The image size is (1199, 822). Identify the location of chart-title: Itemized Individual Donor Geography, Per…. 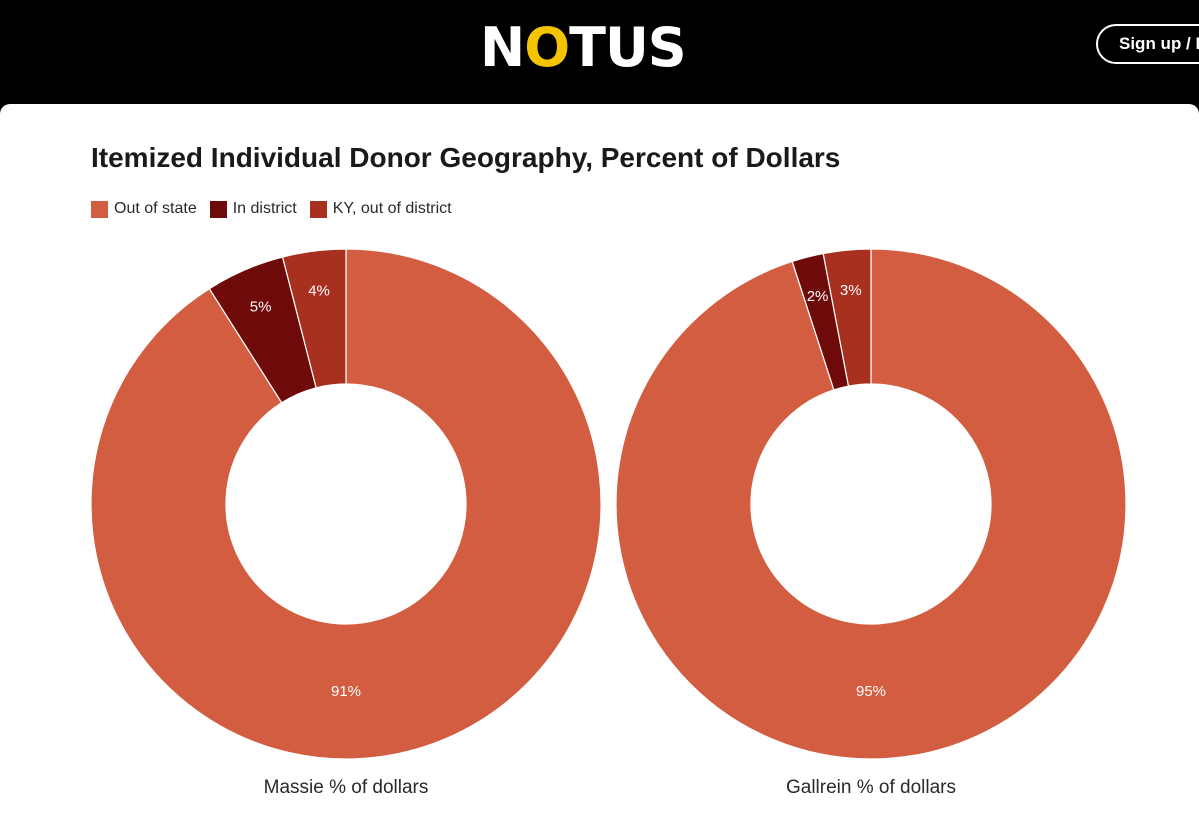
(466, 157).